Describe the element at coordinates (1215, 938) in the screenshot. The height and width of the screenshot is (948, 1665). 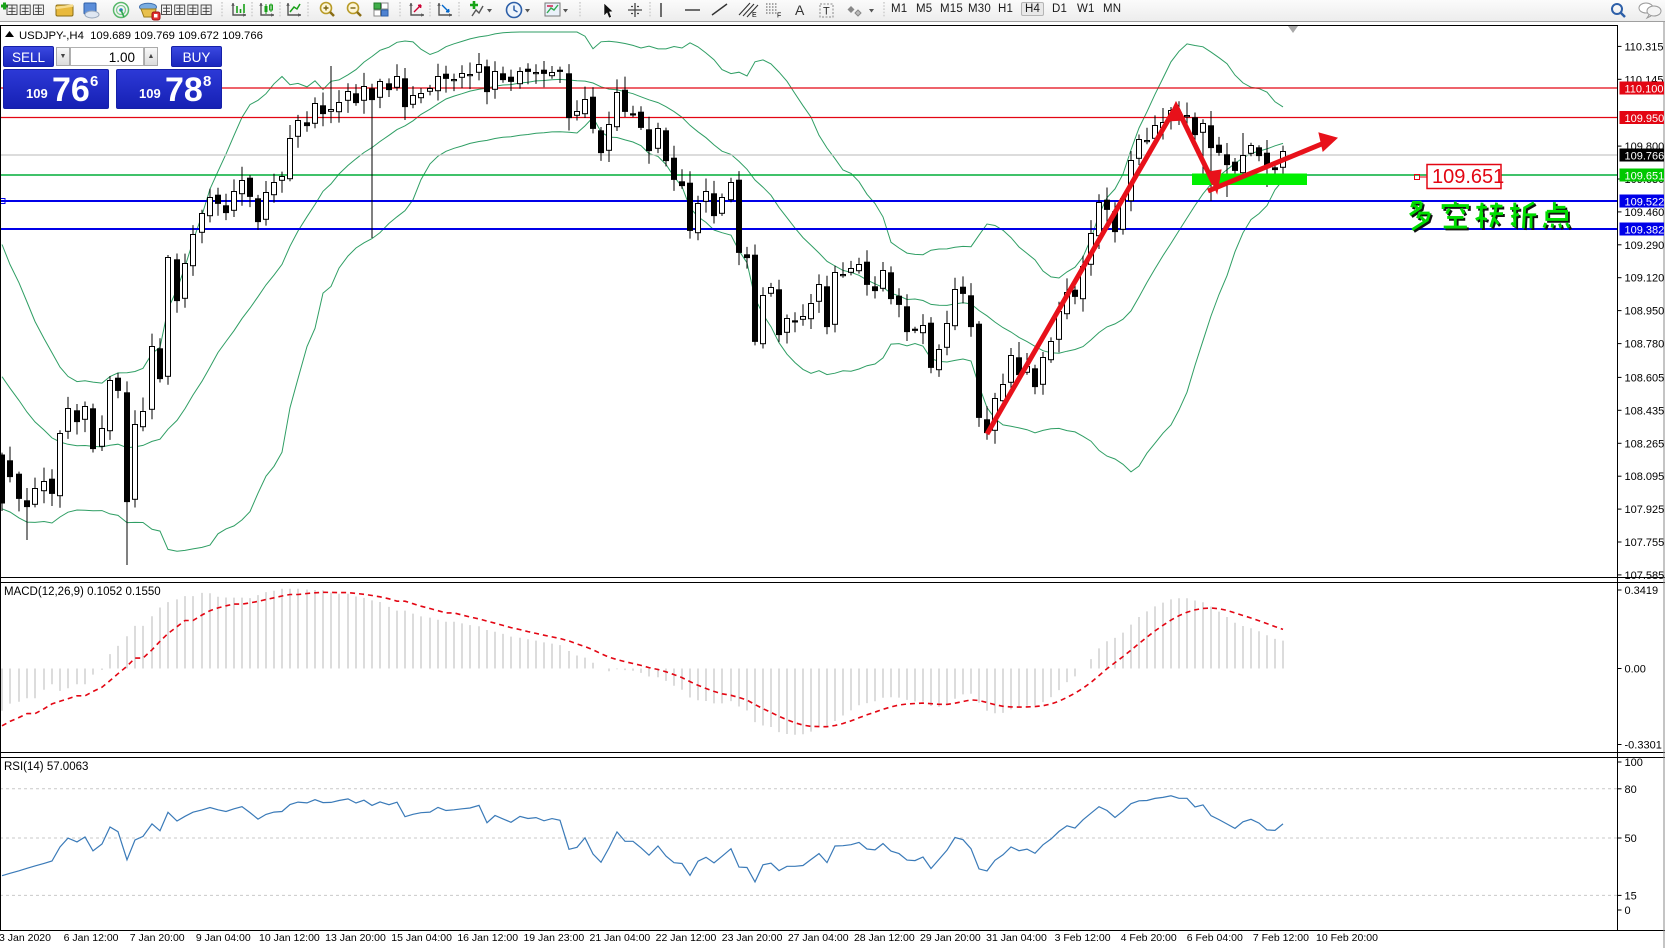
I see `svg-text: 6 Feb 04:00` at that location.